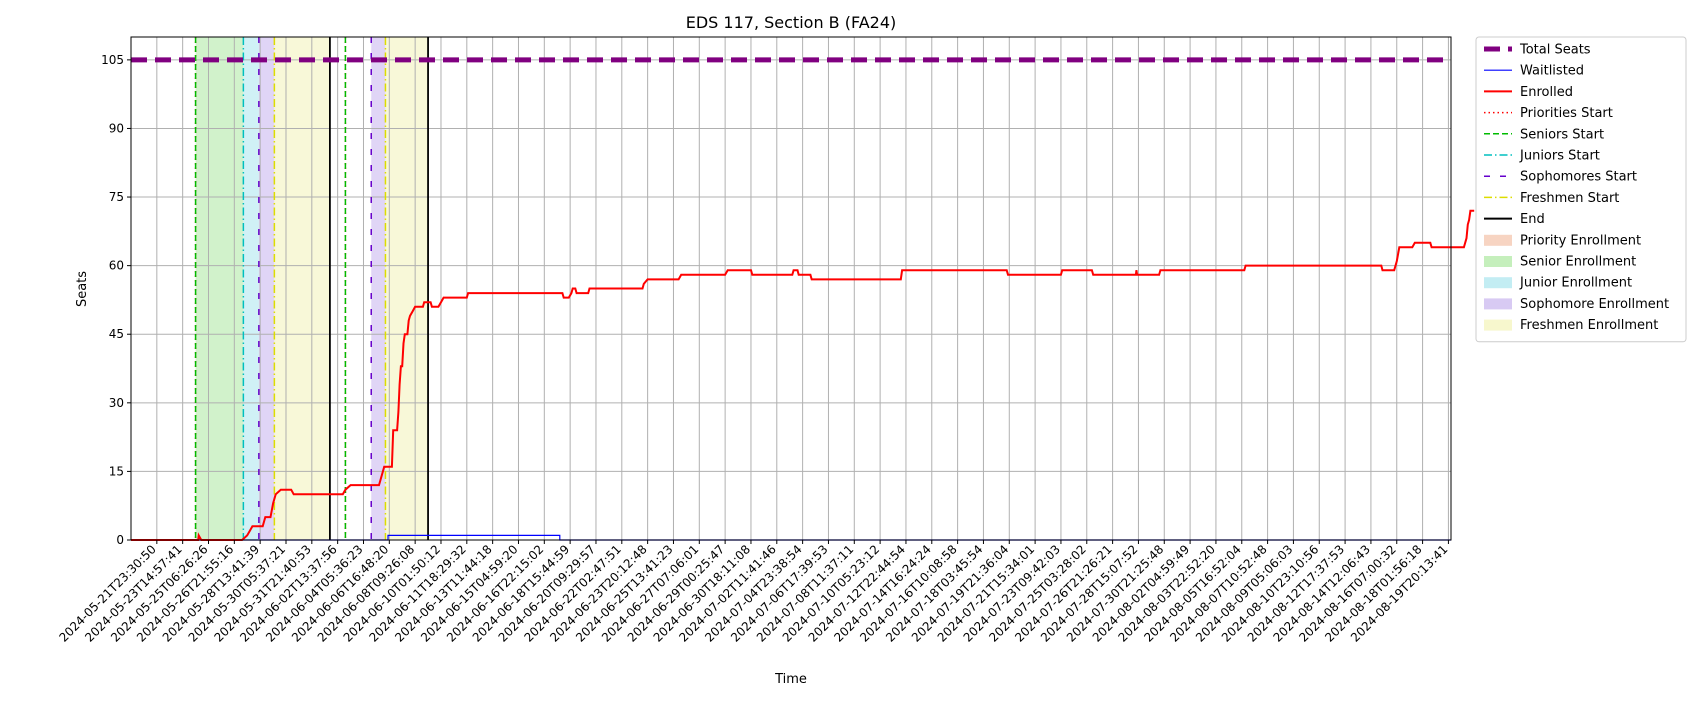 The image size is (1700, 704). Describe the element at coordinates (1552, 71) in the screenshot. I see `legend-label-waitlisted: Waitlisted` at that location.